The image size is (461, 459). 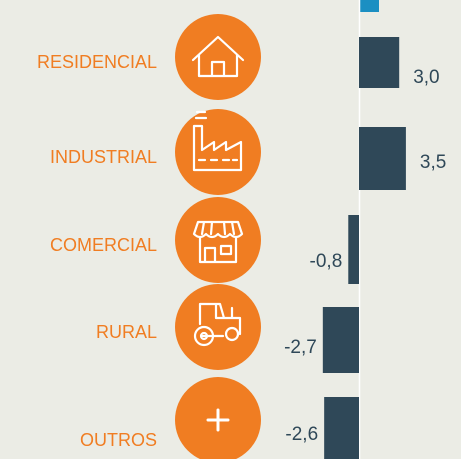 What do you see at coordinates (126, 332) in the screenshot?
I see `category-label: RURAL` at bounding box center [126, 332].